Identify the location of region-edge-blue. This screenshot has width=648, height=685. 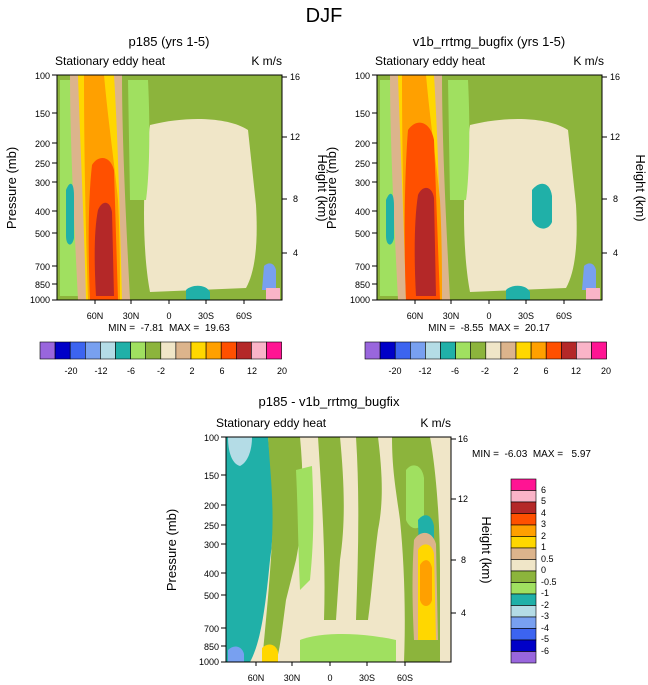
(269, 276).